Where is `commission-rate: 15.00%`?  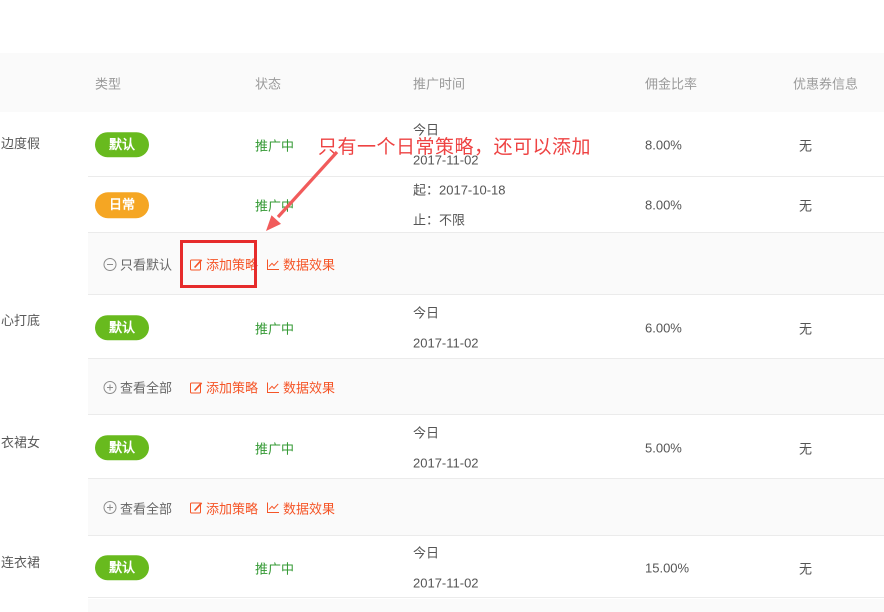
commission-rate: 15.00% is located at coordinates (667, 567).